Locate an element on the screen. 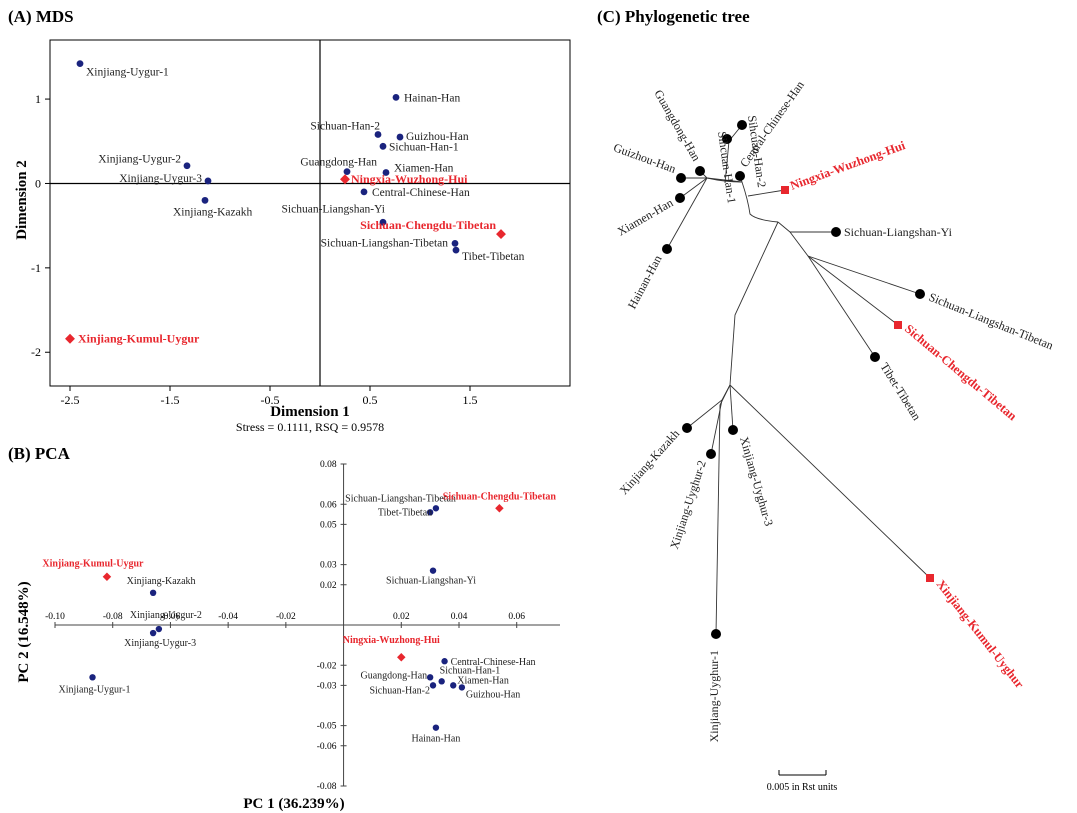 The height and width of the screenshot is (813, 1077). pca-point-sichuan-liangshan-tibetan is located at coordinates (436, 508).